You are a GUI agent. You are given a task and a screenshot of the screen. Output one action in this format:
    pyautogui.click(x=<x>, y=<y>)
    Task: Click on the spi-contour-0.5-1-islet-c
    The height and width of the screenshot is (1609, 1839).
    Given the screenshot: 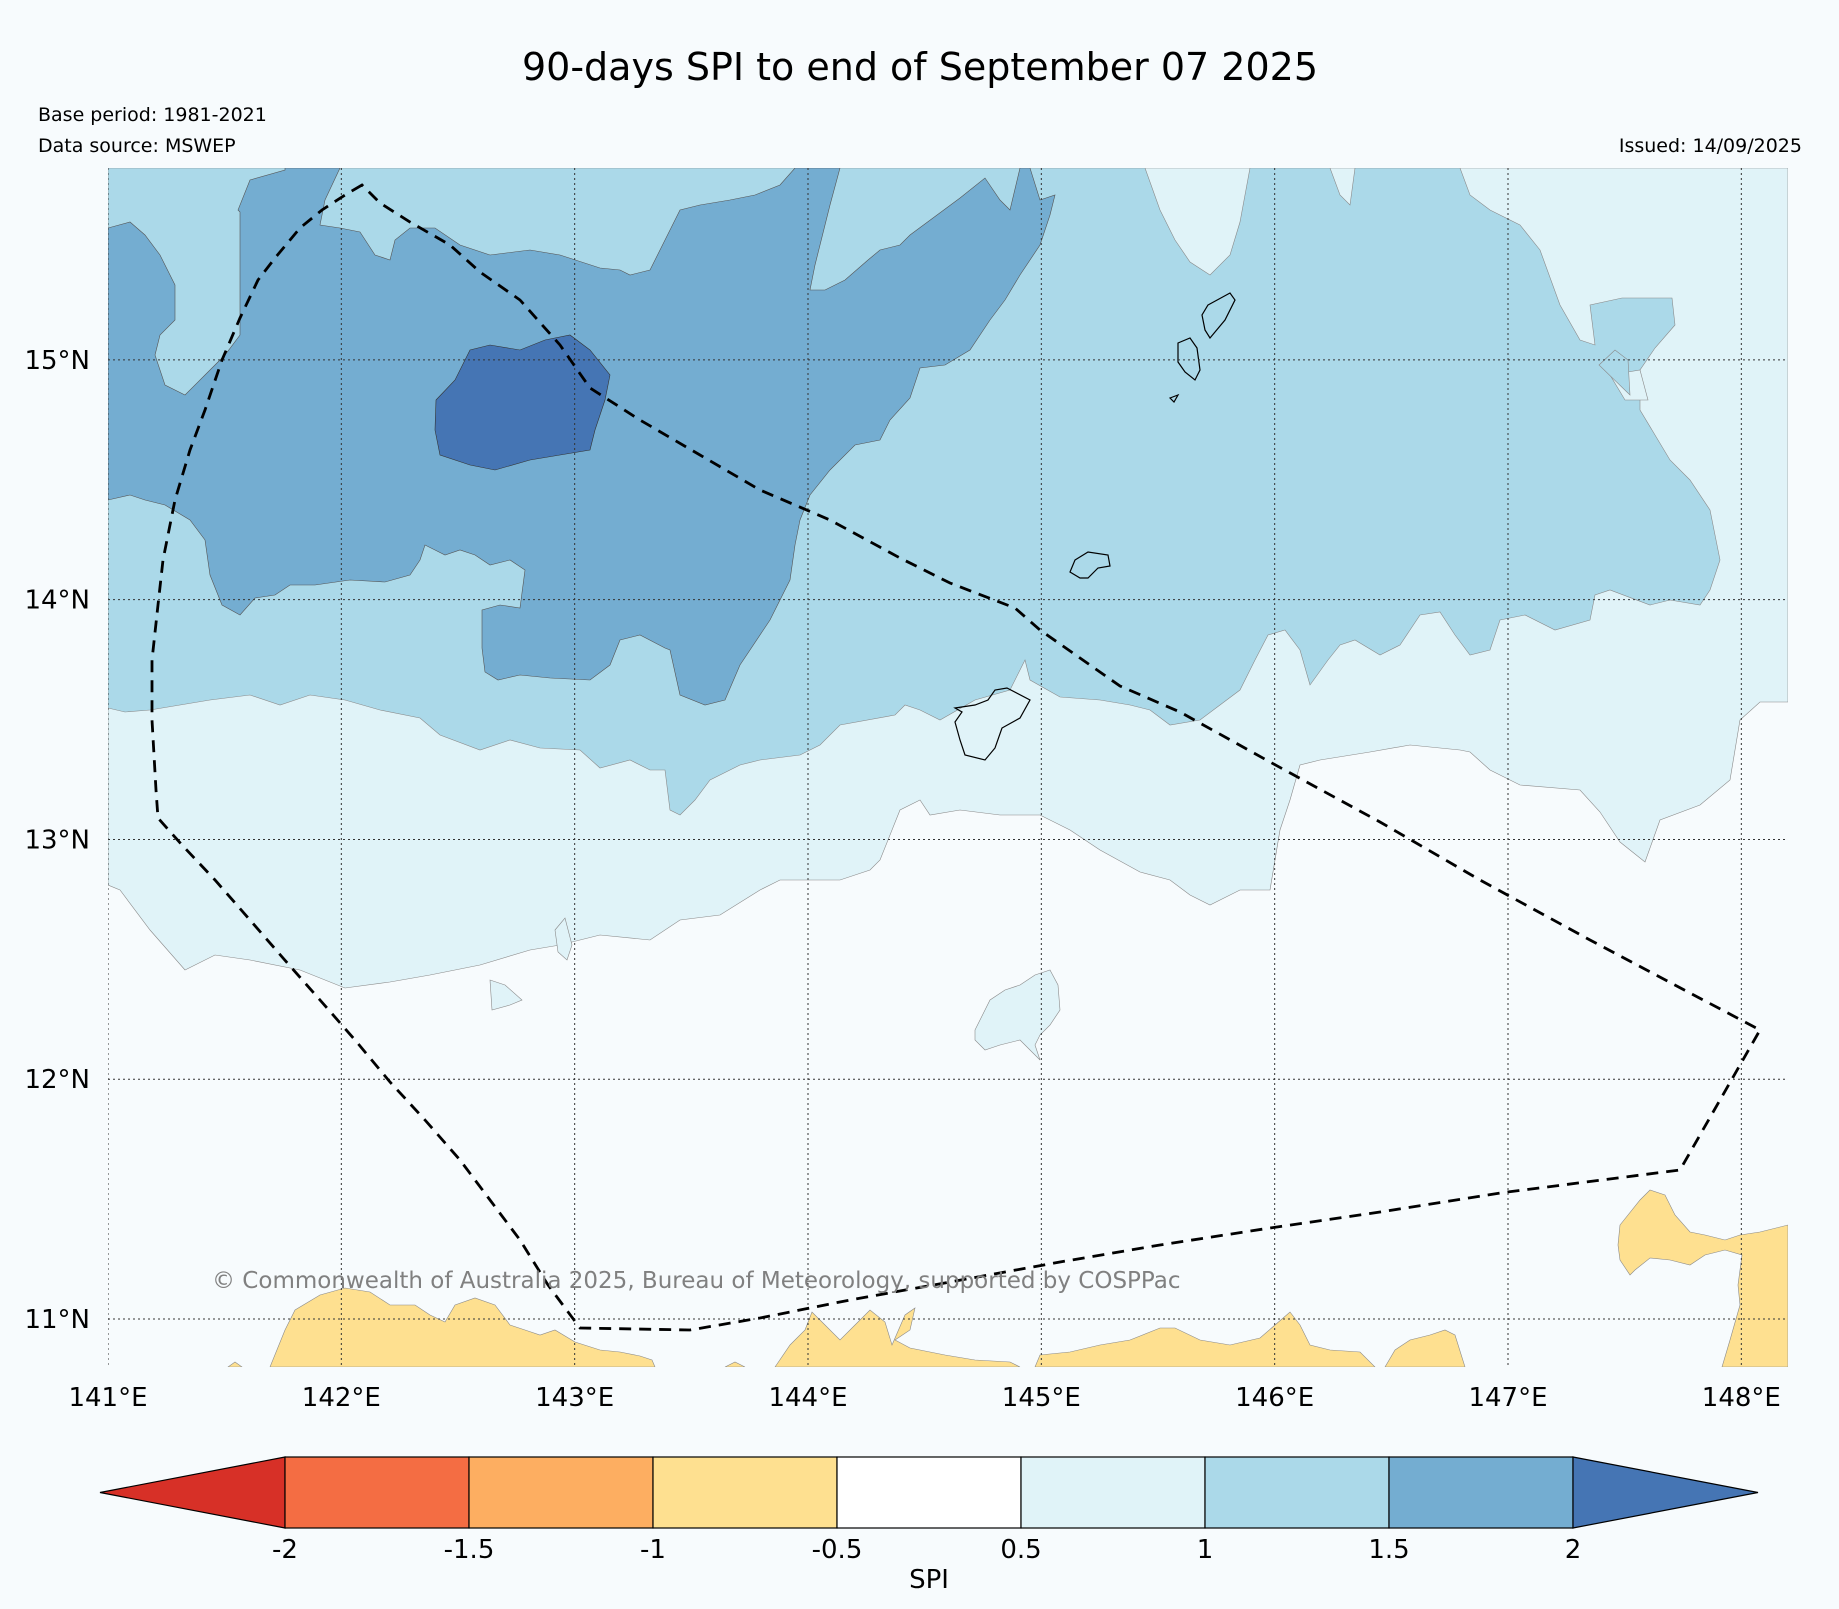 What is the action you would take?
    pyautogui.click(x=1017, y=1015)
    